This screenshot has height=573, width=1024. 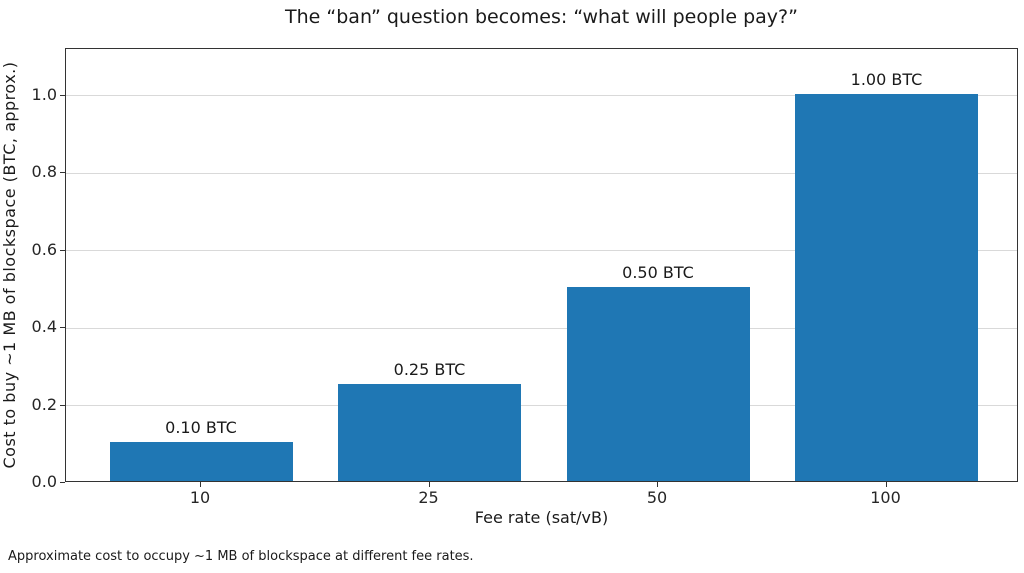 What do you see at coordinates (429, 370) in the screenshot?
I see `bar-value-label: 0.25 BTC` at bounding box center [429, 370].